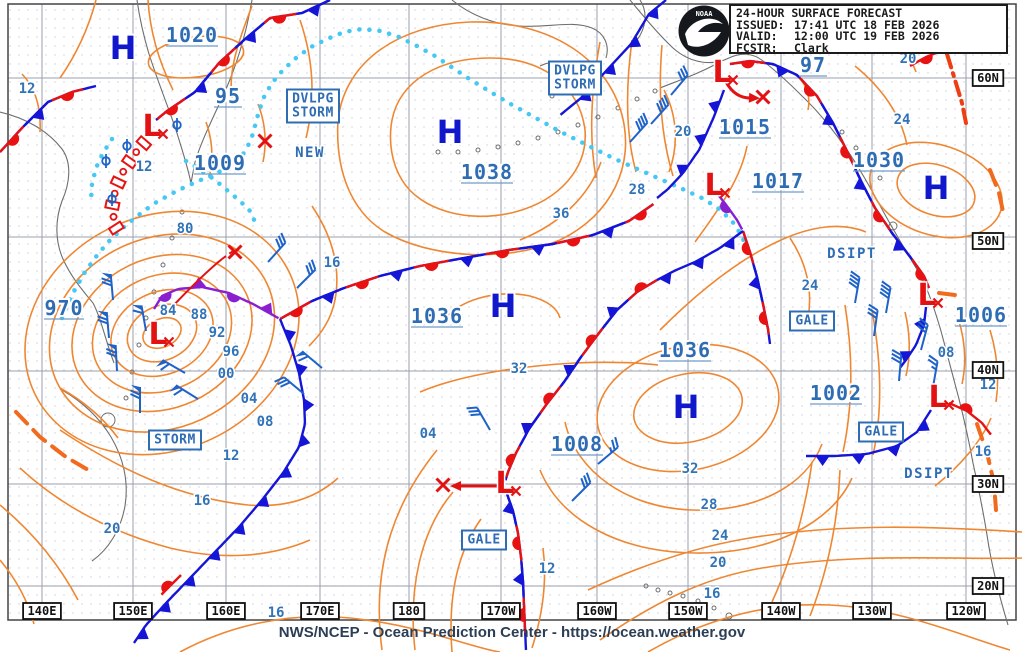 The width and height of the screenshot is (1024, 652). I want to click on front-remnant-line, so click(227, 255).